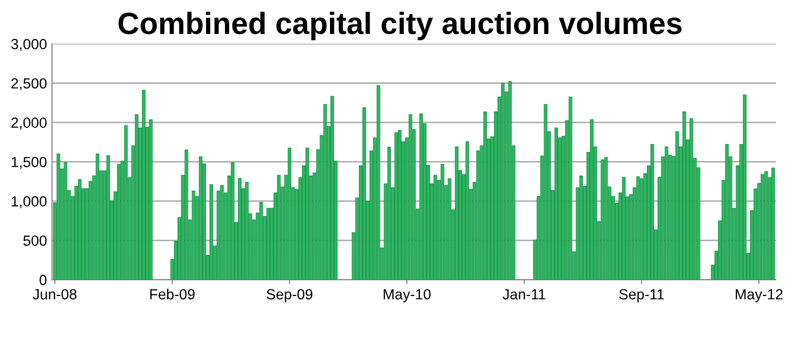 The image size is (800, 337). Describe the element at coordinates (759, 295) in the screenshot. I see `x-tick-label: May-12` at that location.